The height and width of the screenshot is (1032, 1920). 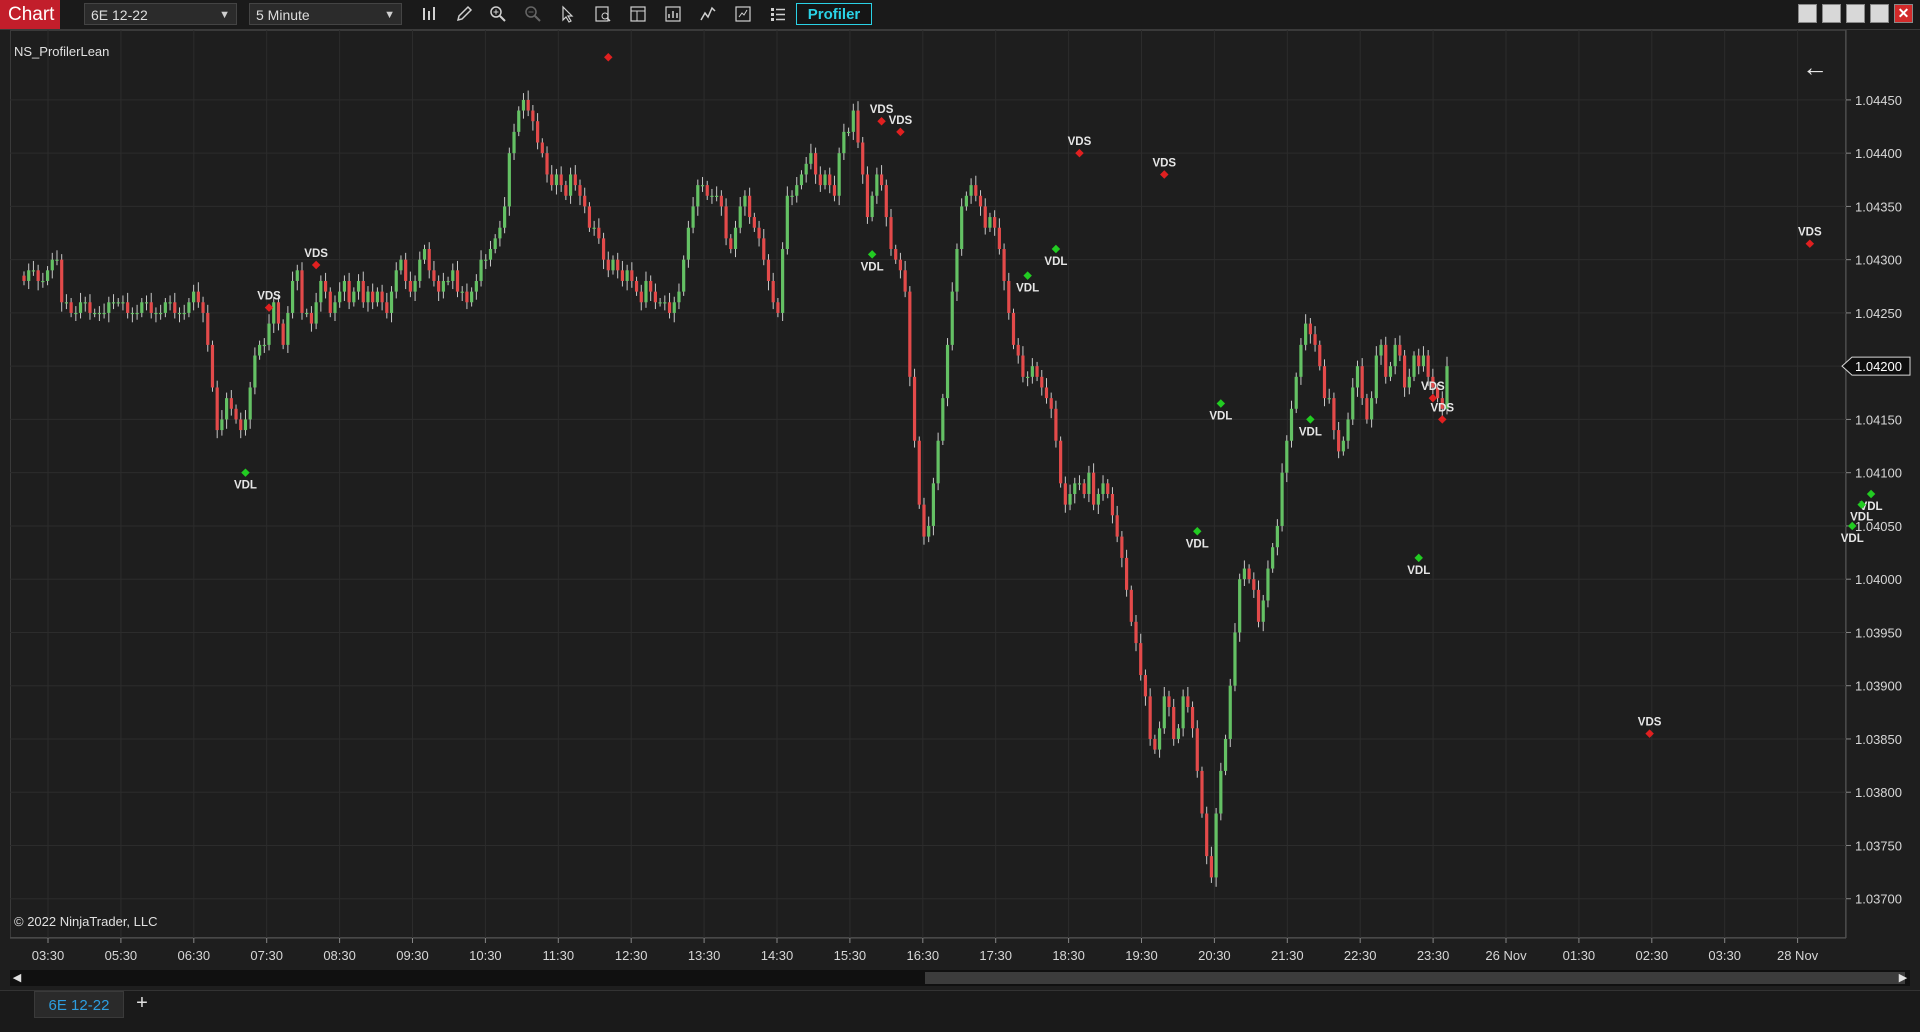 I want to click on vdl-signal-marker, so click(x=1221, y=403).